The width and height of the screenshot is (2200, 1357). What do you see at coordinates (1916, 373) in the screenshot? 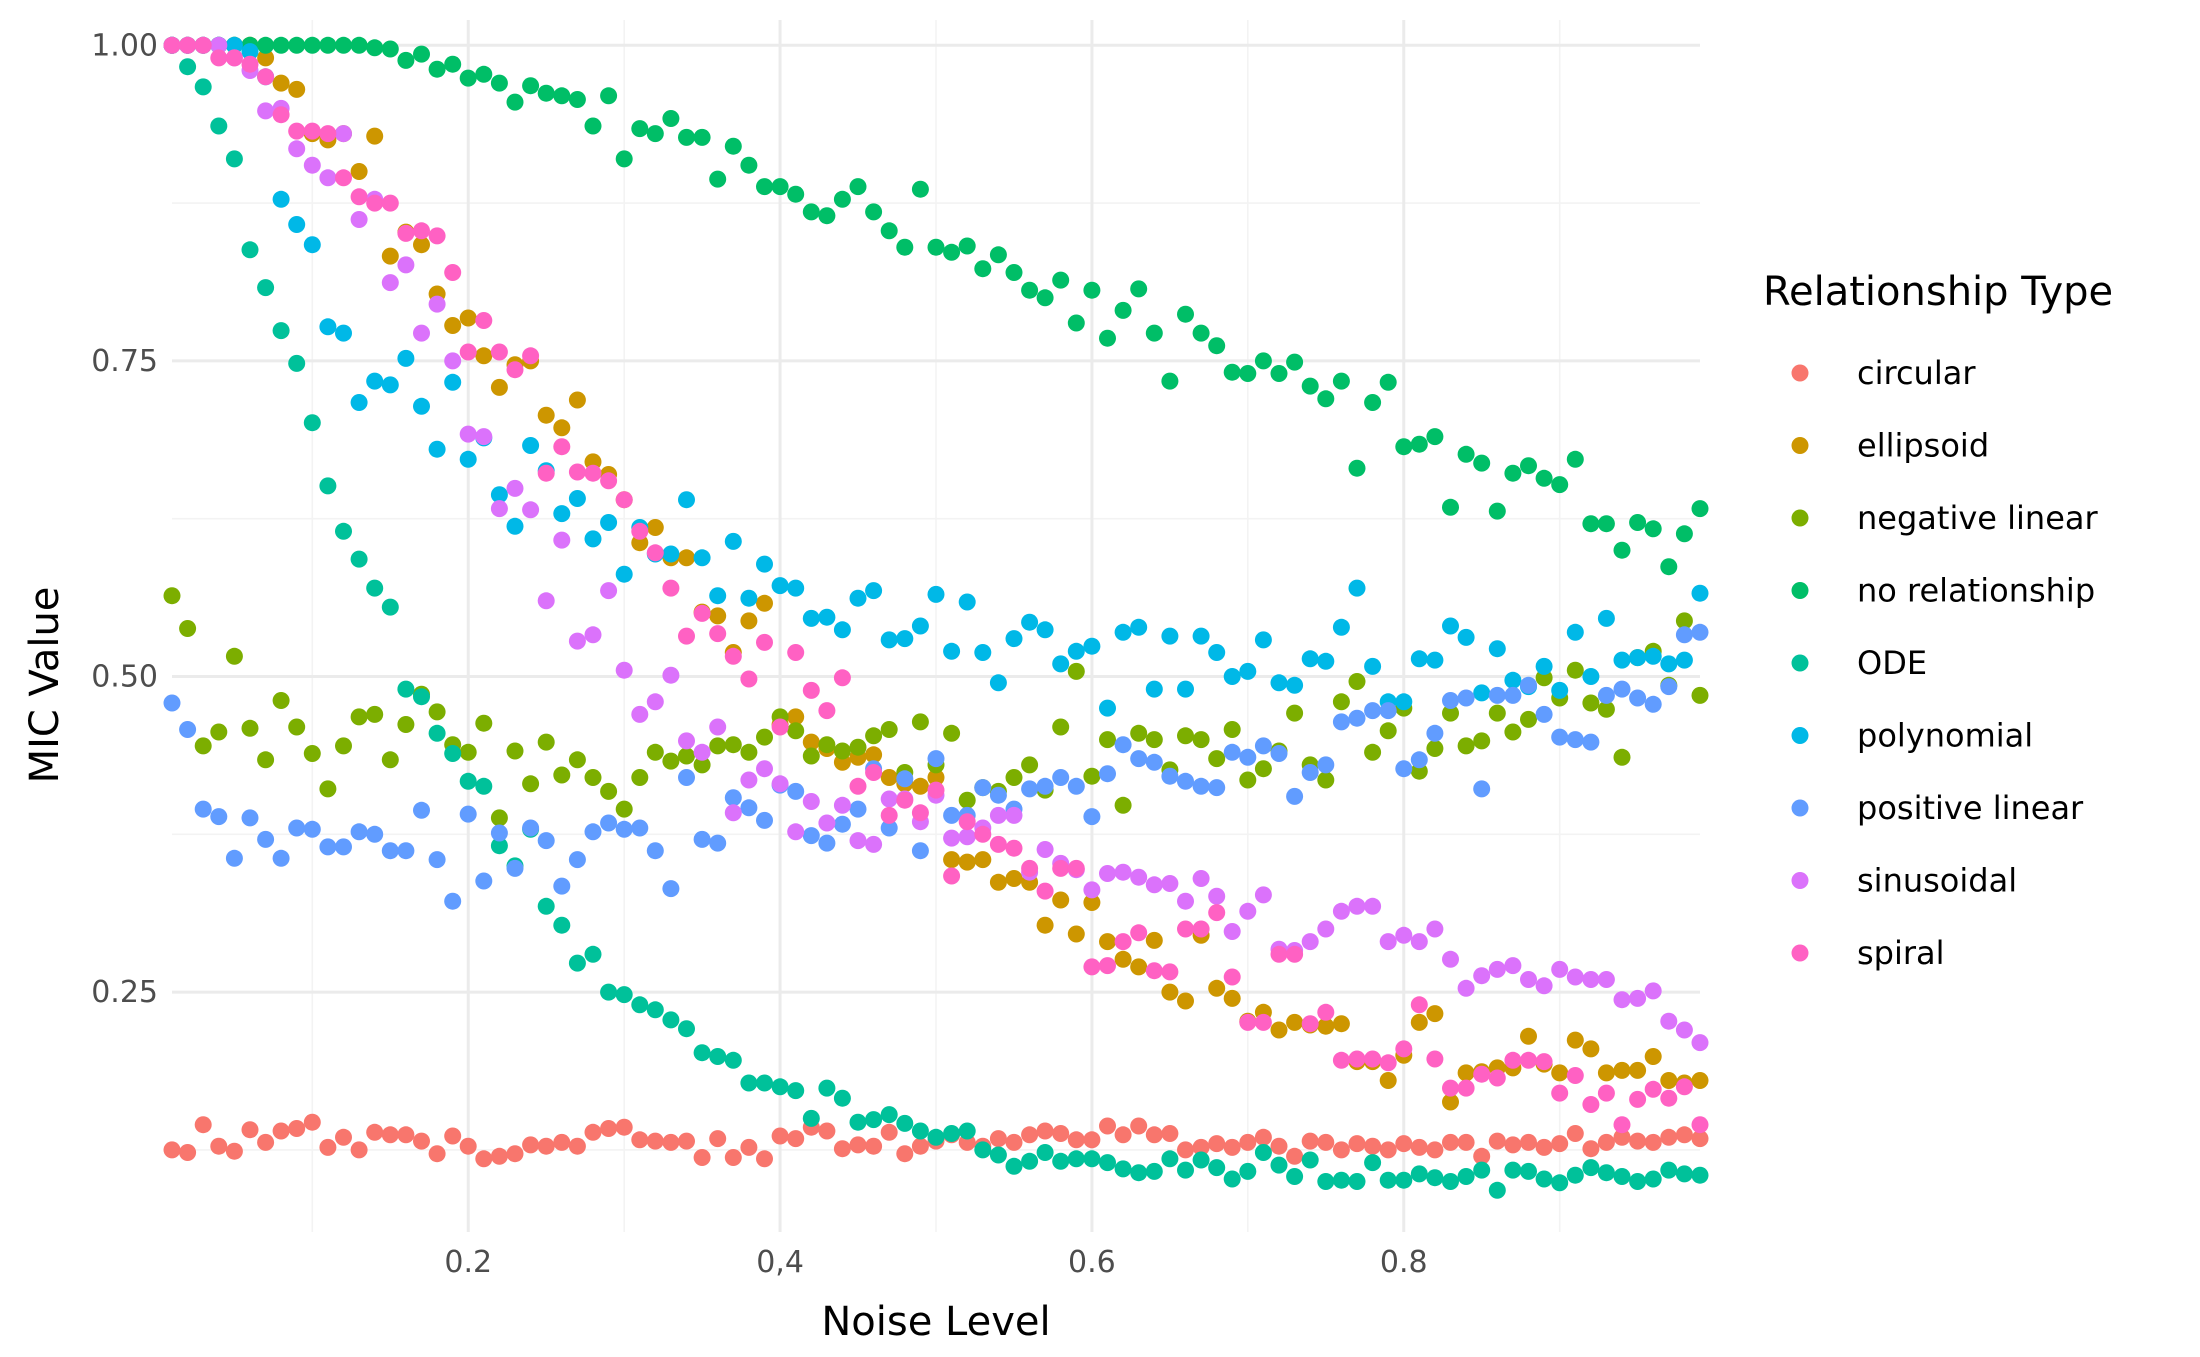
I see `legend-label: circular` at bounding box center [1916, 373].